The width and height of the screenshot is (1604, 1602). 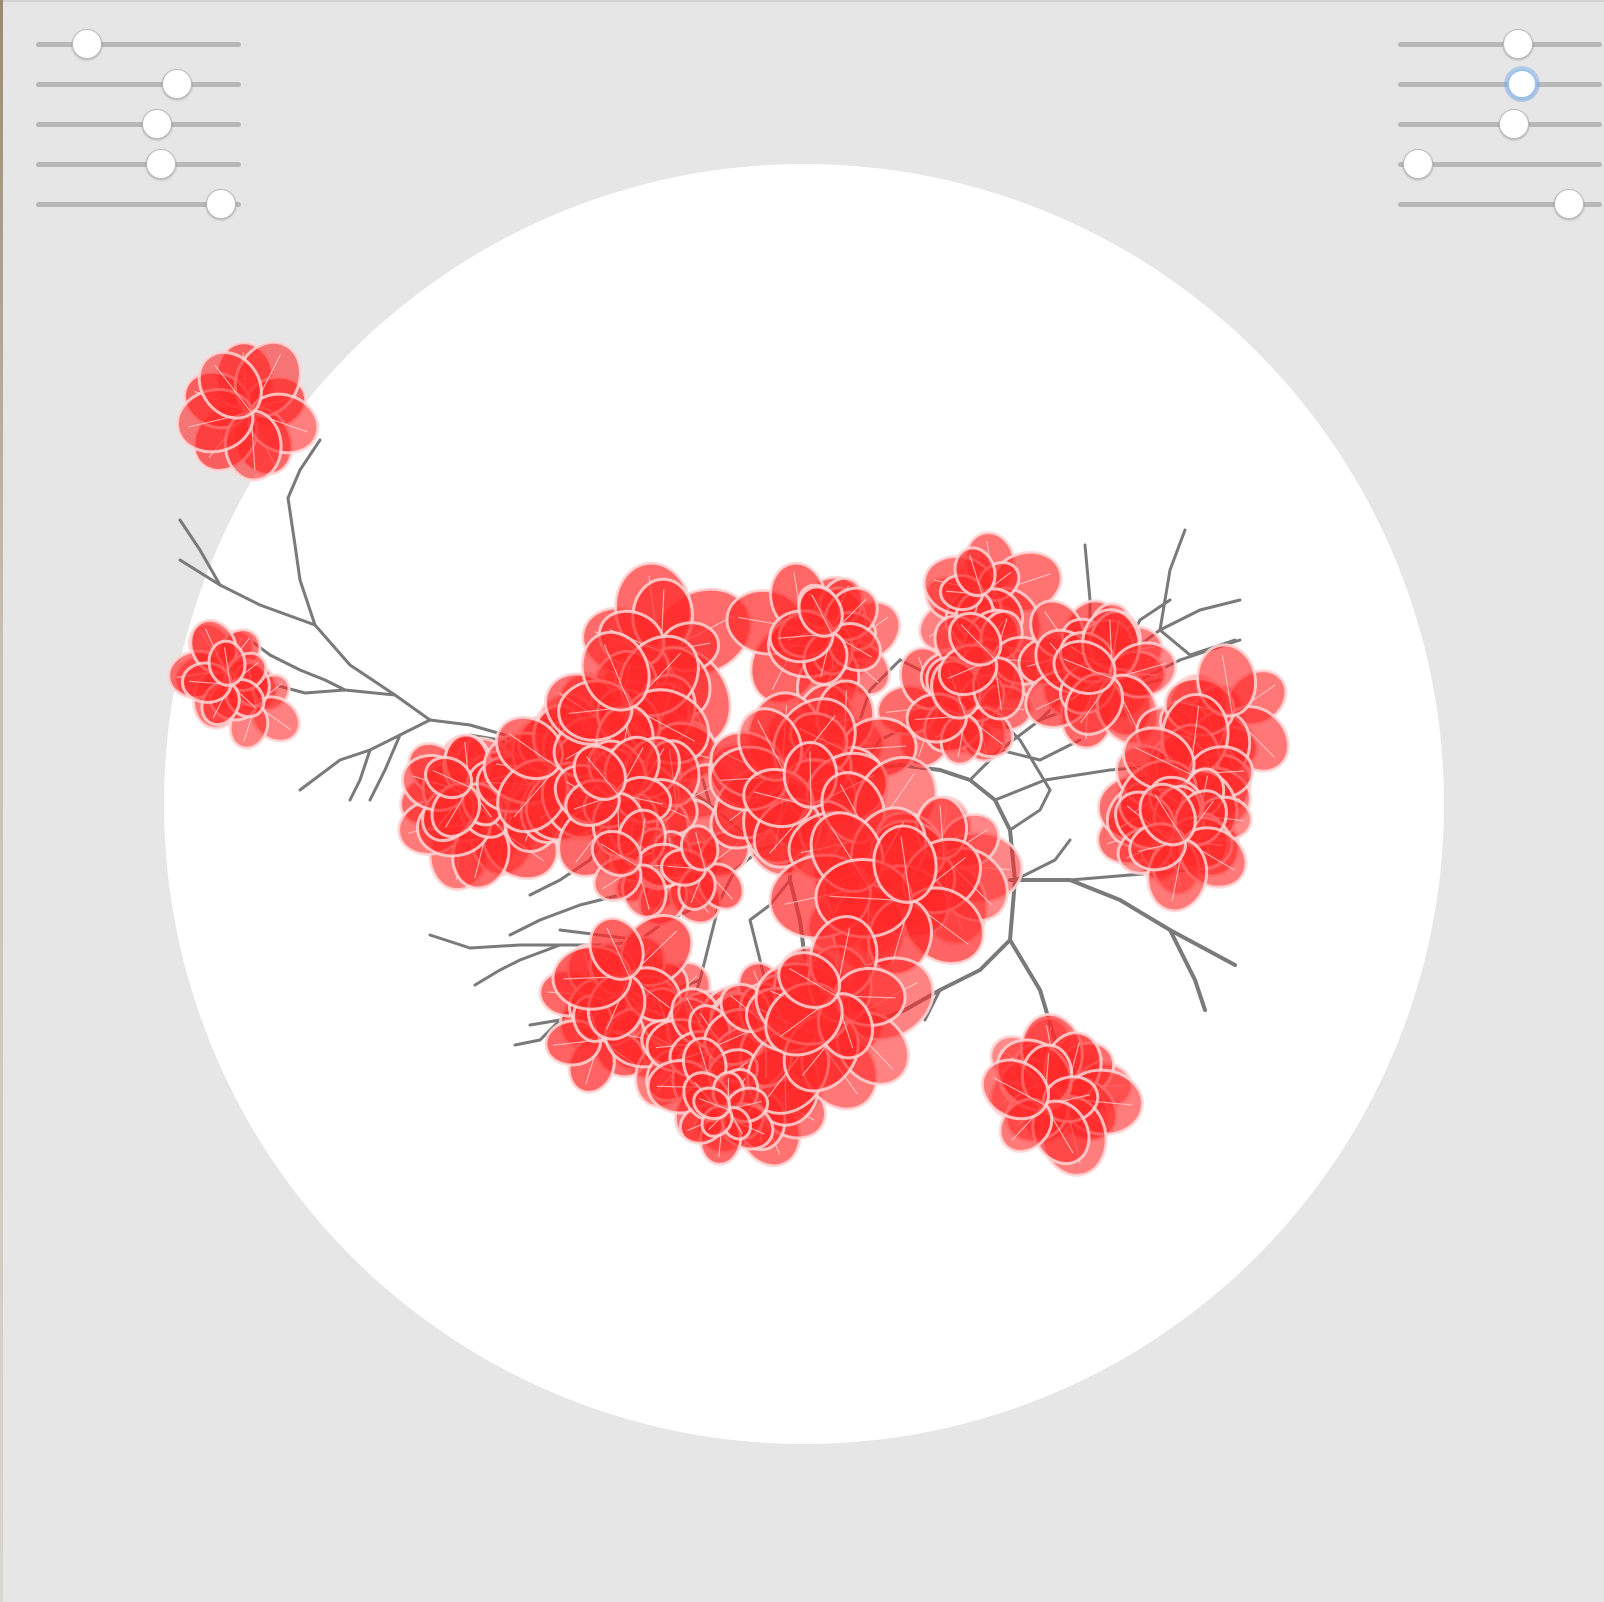 I want to click on window-top-border, so click(x=802, y=1).